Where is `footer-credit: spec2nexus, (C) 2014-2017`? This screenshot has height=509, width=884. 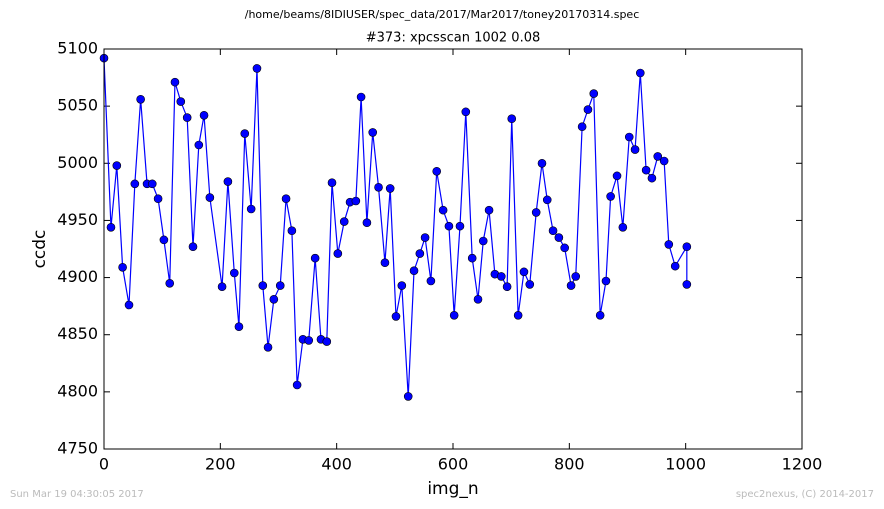 footer-credit: spec2nexus, (C) 2014-2017 is located at coordinates (805, 494).